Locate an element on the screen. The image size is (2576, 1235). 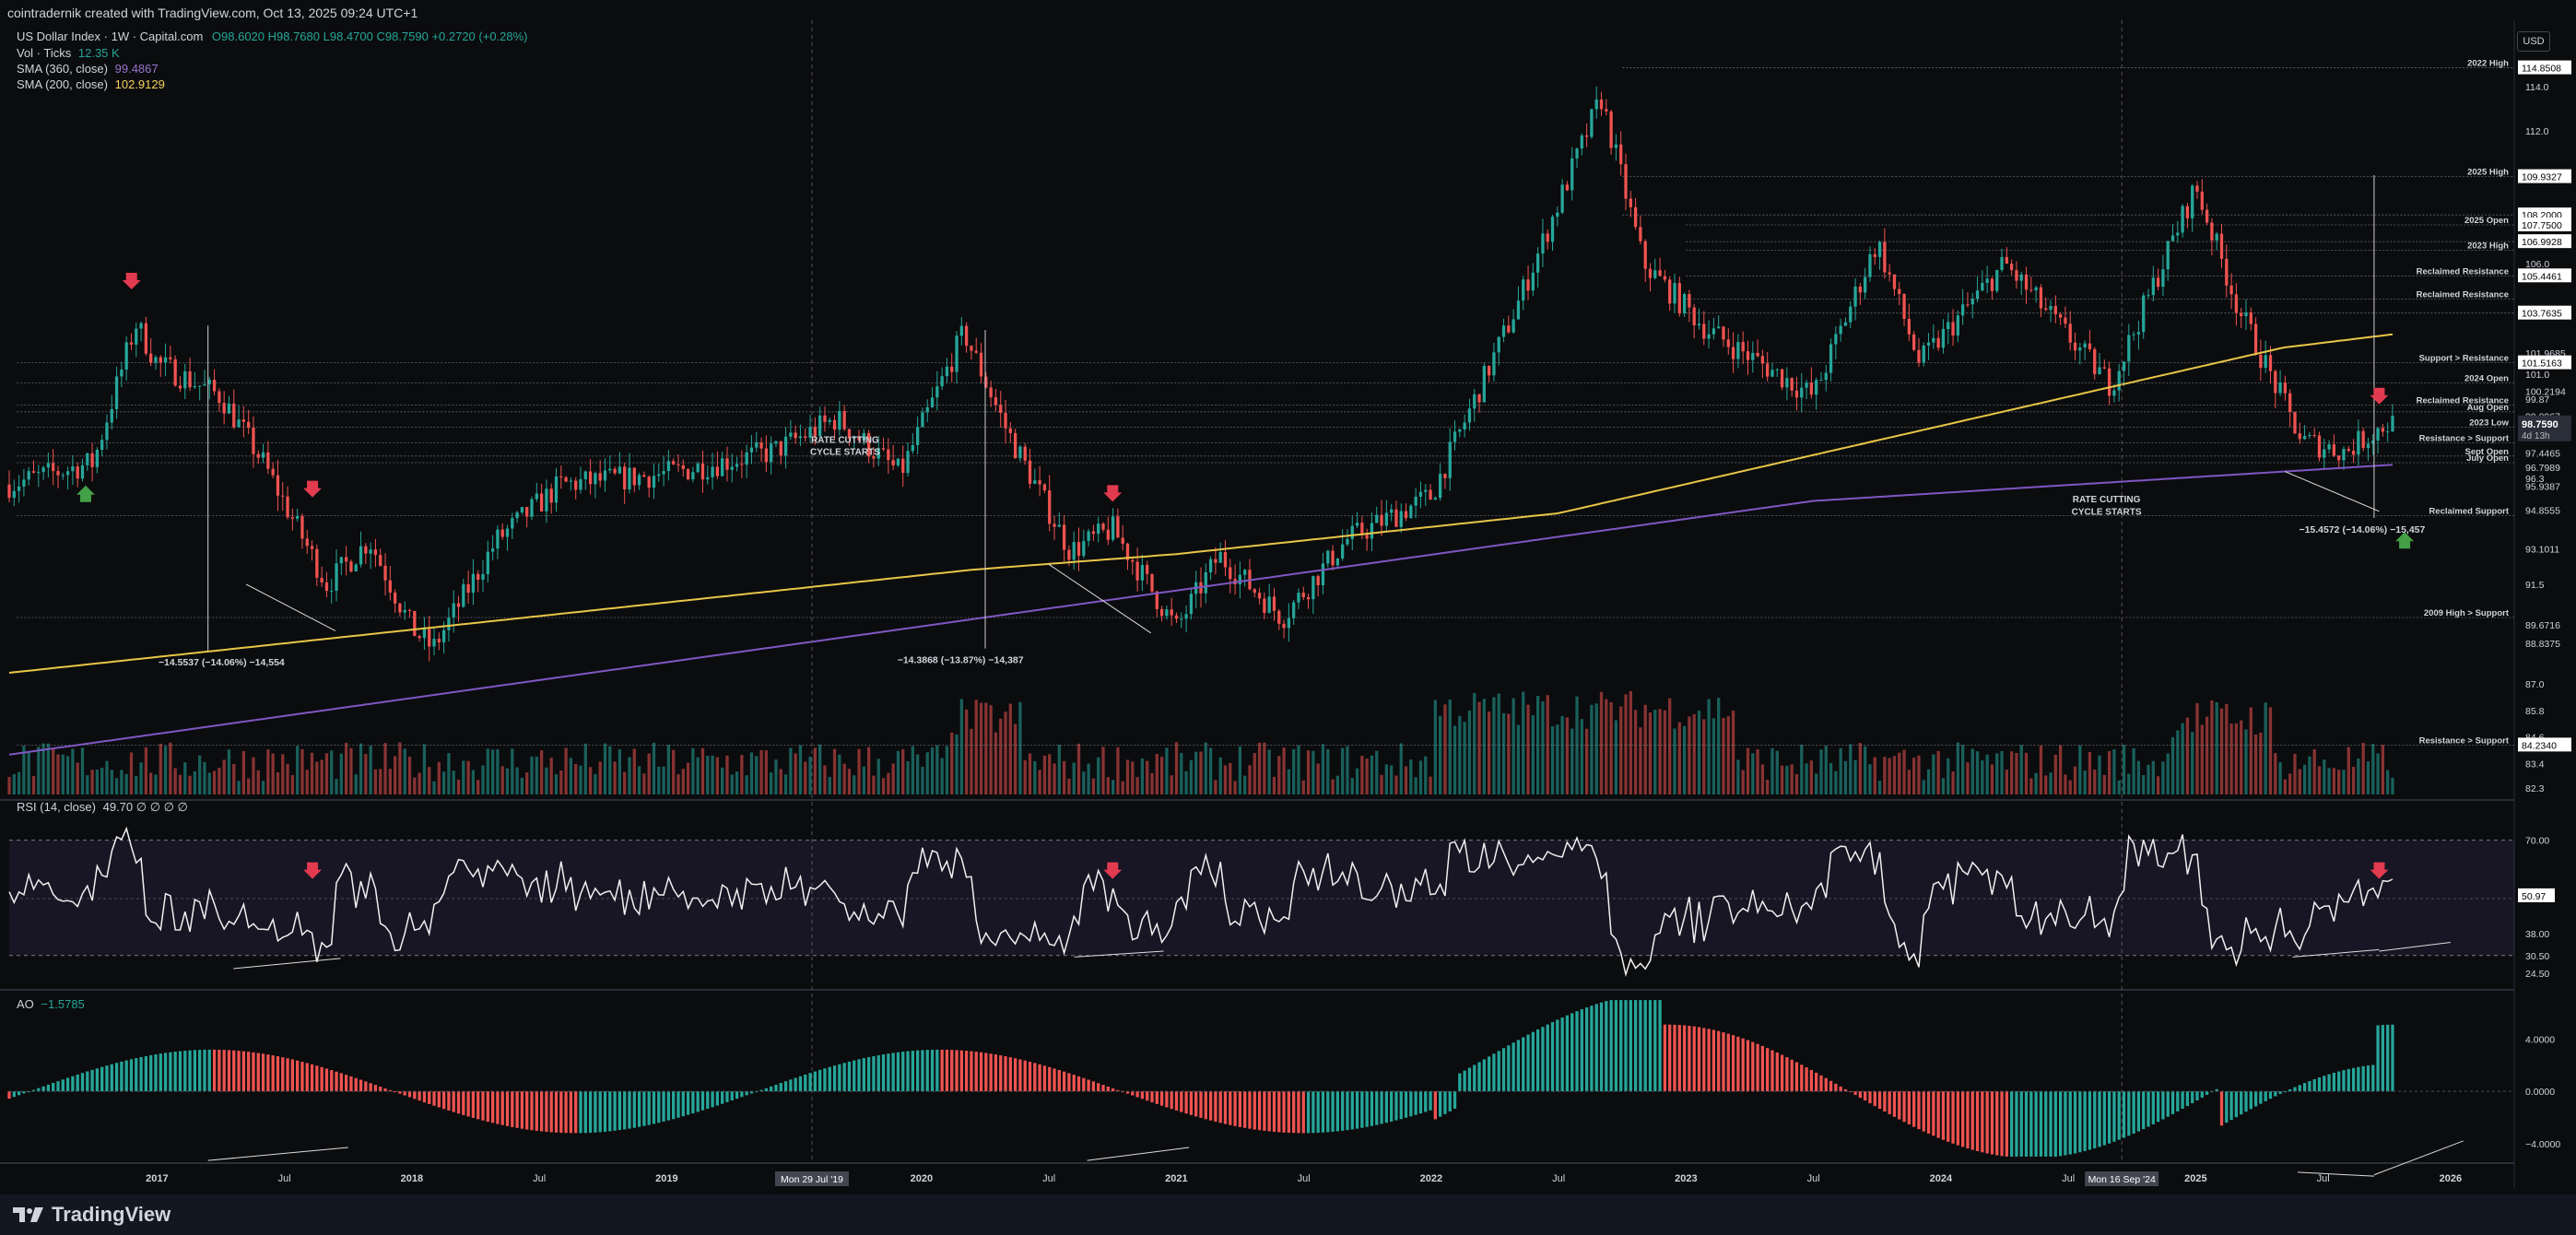
sma200-legend: SMA (200, close) 102.9129 is located at coordinates (91, 84).